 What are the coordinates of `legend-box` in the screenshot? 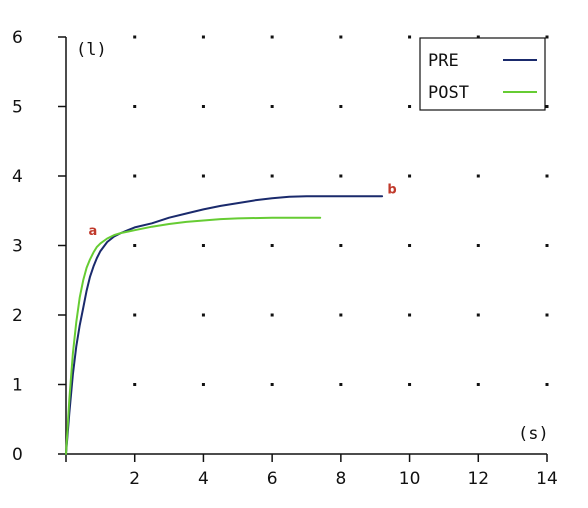 It's located at (482, 74).